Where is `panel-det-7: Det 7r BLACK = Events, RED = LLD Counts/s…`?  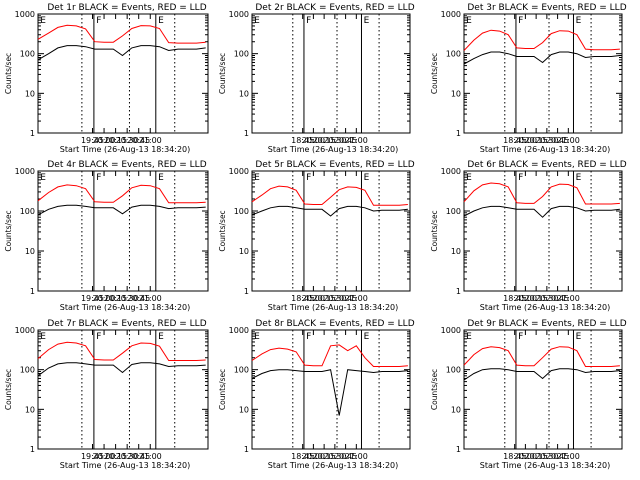 panel-det-7: Det 7r BLACK = Events, RED = LLD Counts/s… is located at coordinates (106, 394).